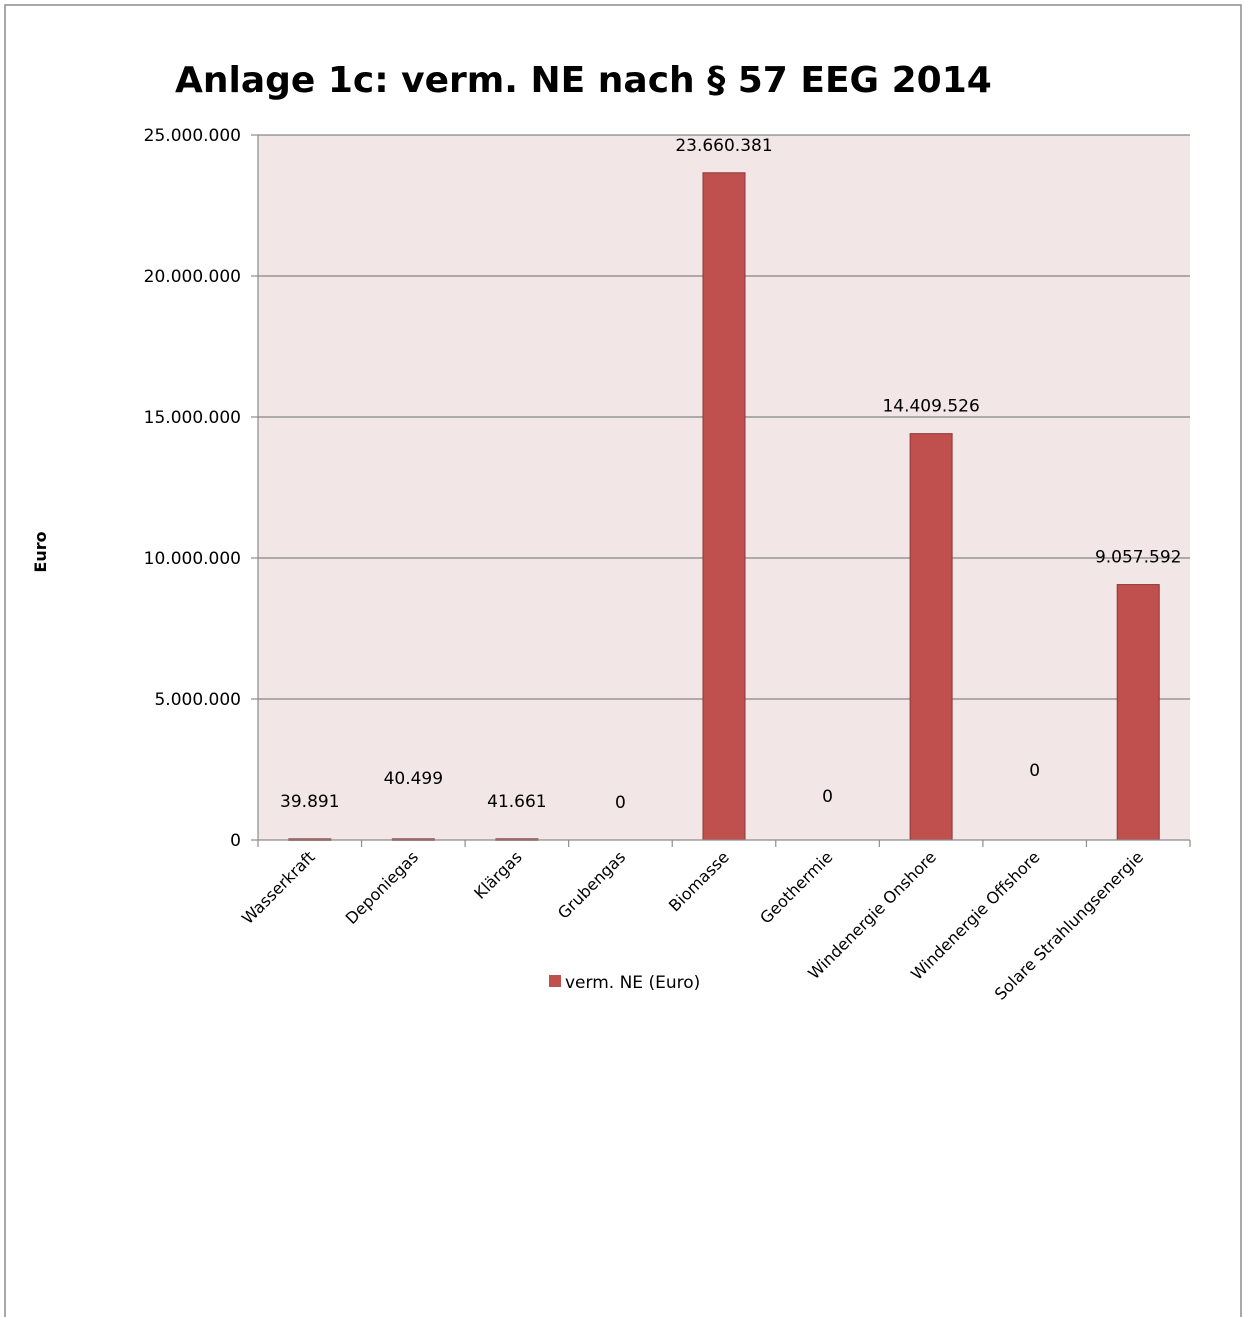  I want to click on legend: verm. NE (Euro), so click(624, 983).